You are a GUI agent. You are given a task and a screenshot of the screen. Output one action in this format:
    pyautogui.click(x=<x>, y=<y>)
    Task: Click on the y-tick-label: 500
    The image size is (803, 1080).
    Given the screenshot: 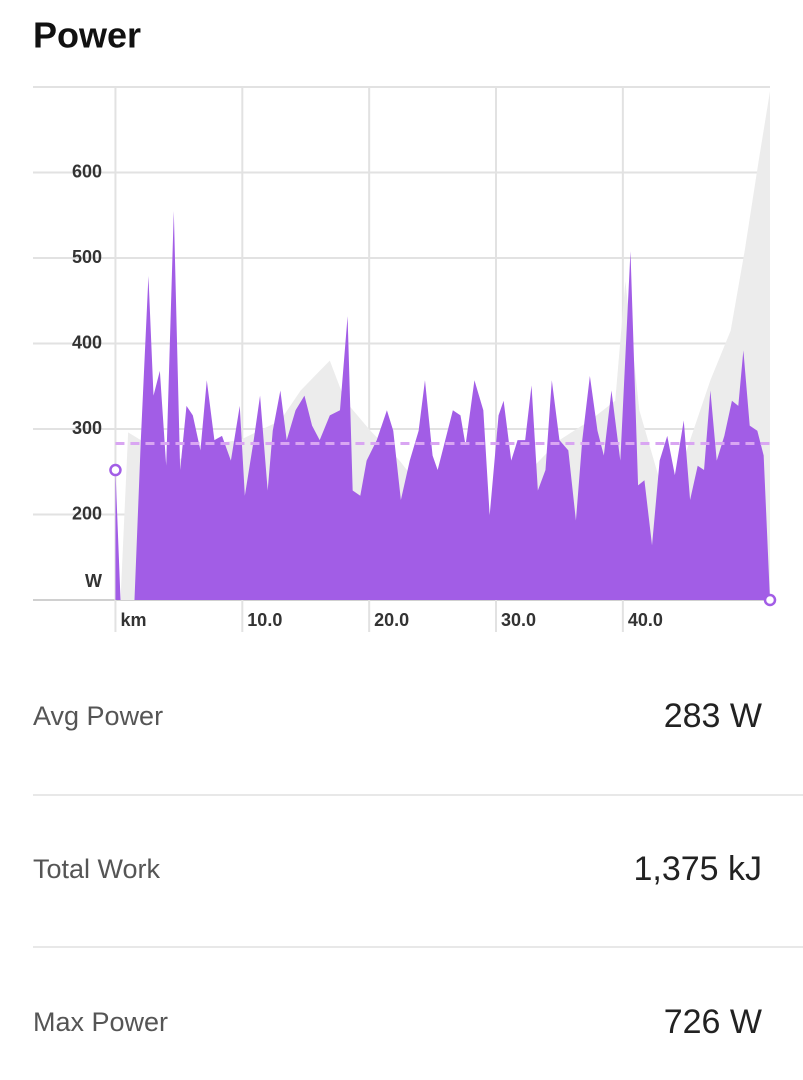 What is the action you would take?
    pyautogui.click(x=87, y=257)
    